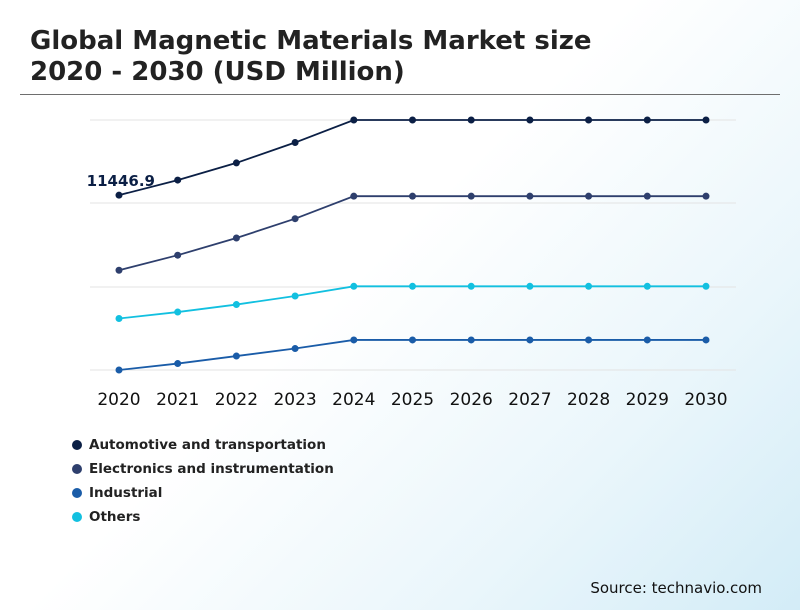  Describe the element at coordinates (178, 180) in the screenshot. I see `data-point-0-2021` at that location.